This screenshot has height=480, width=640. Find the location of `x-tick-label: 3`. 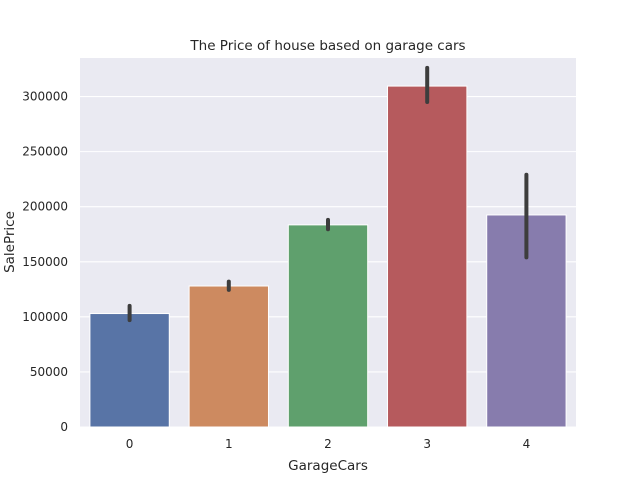

x-tick-label: 3 is located at coordinates (427, 444).